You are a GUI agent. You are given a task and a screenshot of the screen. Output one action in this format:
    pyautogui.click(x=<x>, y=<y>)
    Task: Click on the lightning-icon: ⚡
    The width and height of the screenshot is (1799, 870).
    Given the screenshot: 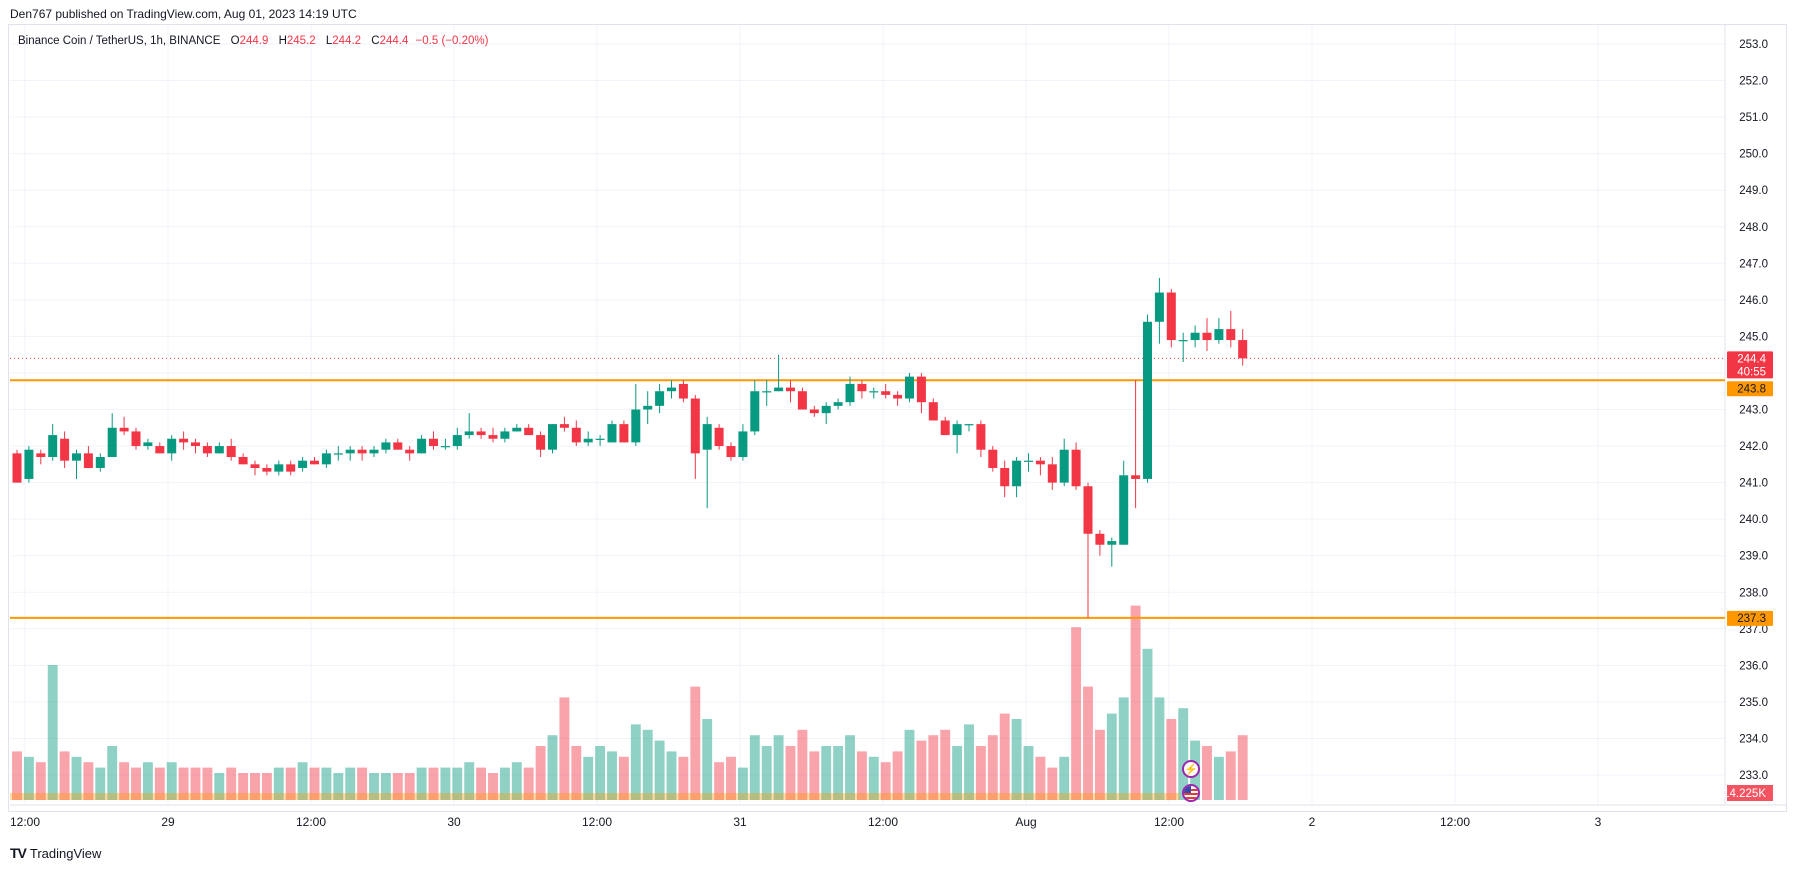 What is the action you would take?
    pyautogui.click(x=1191, y=769)
    